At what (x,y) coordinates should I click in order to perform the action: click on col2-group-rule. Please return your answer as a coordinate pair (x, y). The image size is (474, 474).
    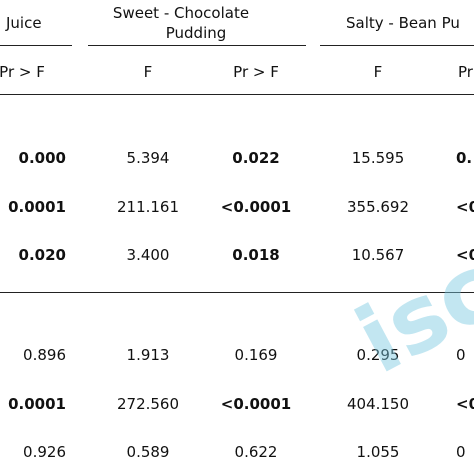
    Looking at the image, I should click on (197, 45).